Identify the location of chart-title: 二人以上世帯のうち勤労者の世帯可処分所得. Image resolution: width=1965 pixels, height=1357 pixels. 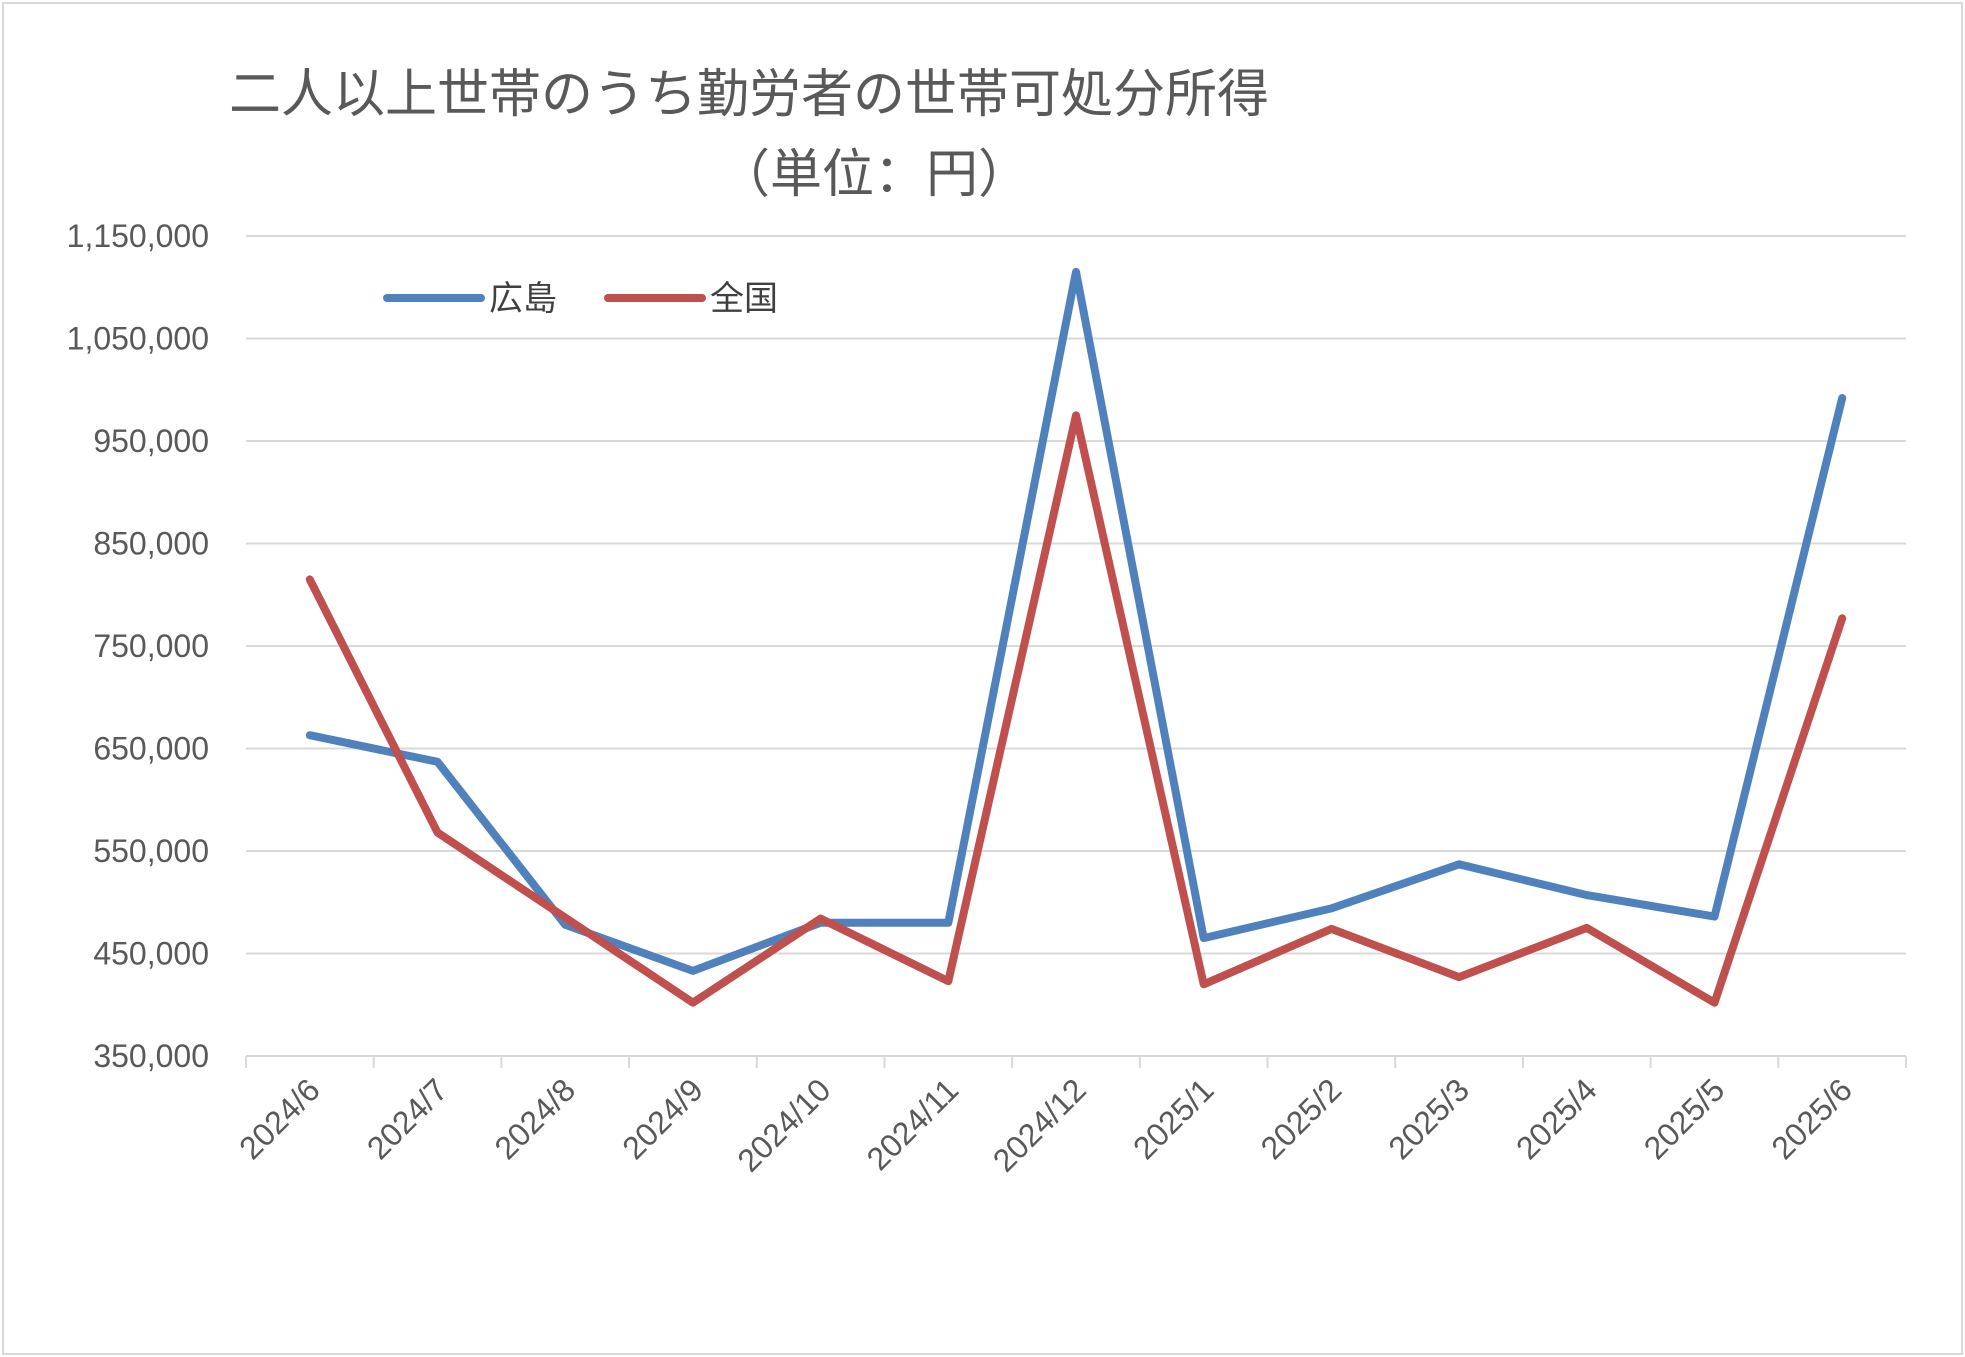
(749, 95).